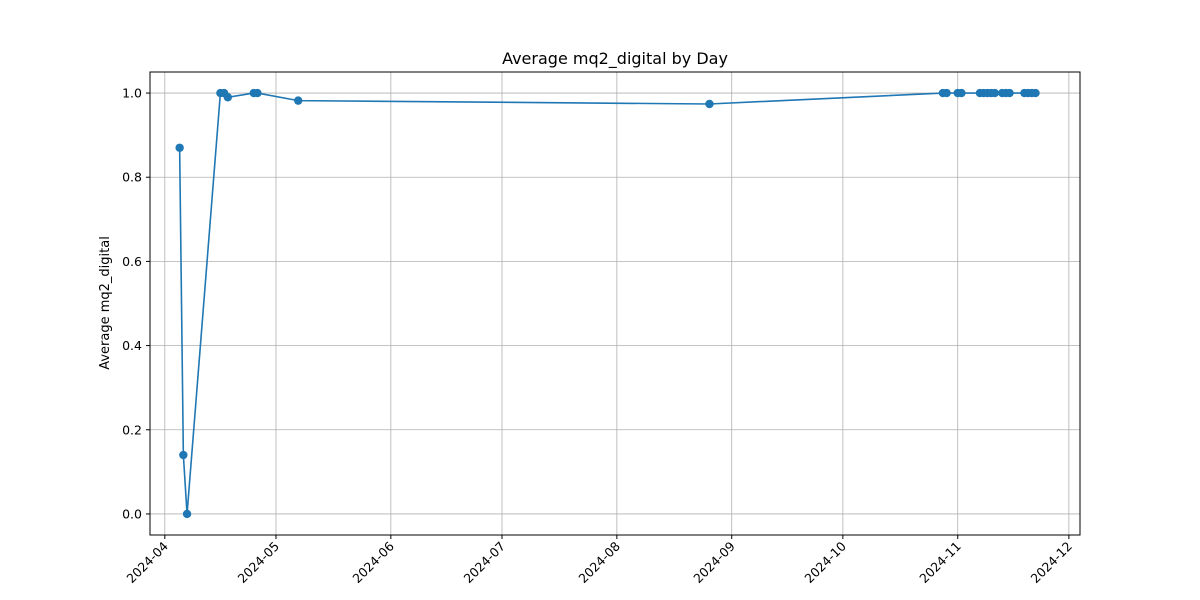 The height and width of the screenshot is (600, 1200). Describe the element at coordinates (615, 59) in the screenshot. I see `chart-title: Average mq2_digital by Day` at that location.